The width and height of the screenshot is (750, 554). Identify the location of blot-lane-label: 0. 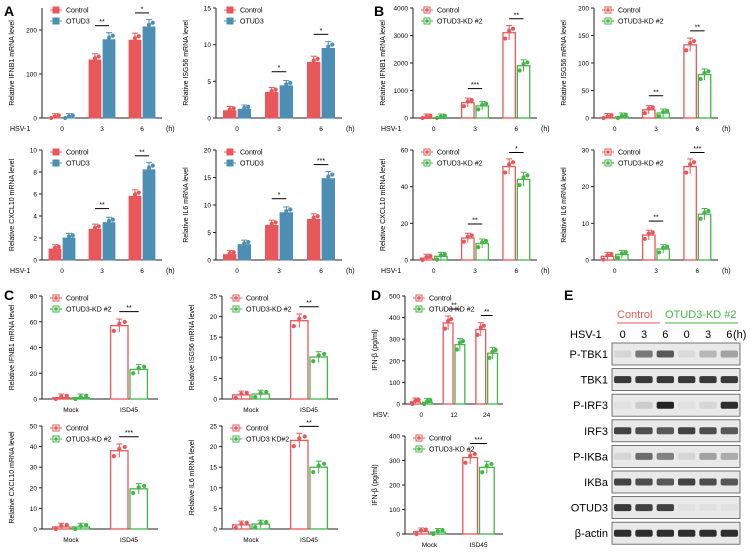
(623, 335).